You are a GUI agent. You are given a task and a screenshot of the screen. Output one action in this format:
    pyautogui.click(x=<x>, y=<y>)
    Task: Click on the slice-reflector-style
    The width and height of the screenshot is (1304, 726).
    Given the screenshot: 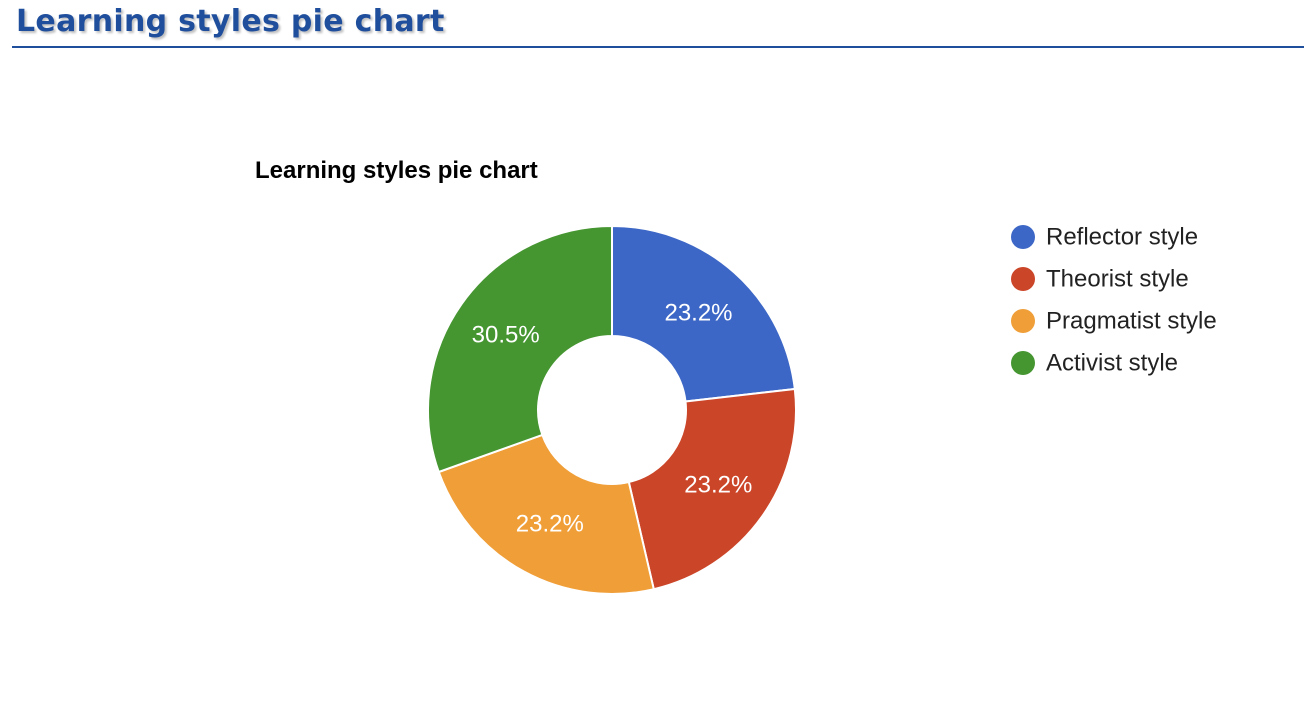 What is the action you would take?
    pyautogui.click(x=703, y=313)
    